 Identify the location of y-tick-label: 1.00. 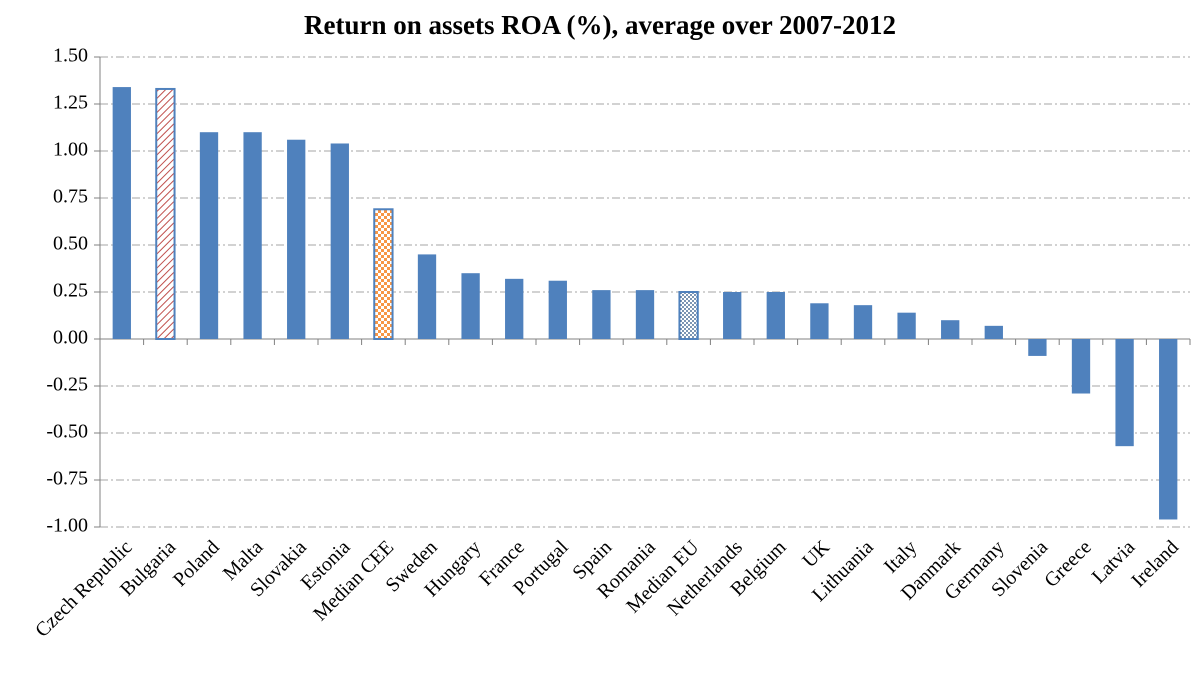
(70, 150).